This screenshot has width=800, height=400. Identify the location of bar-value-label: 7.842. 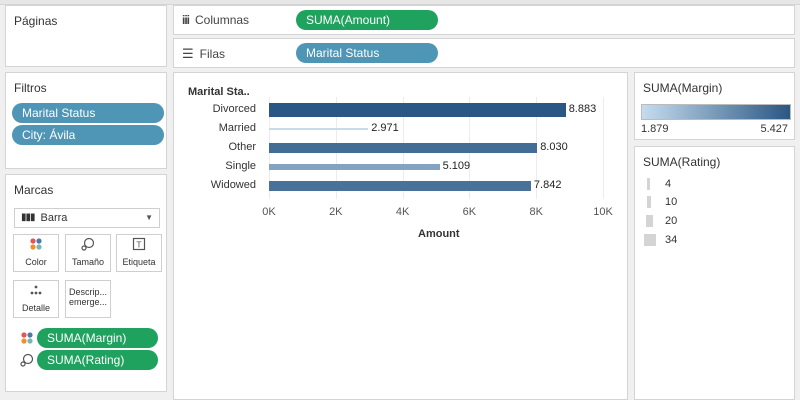
(547, 185).